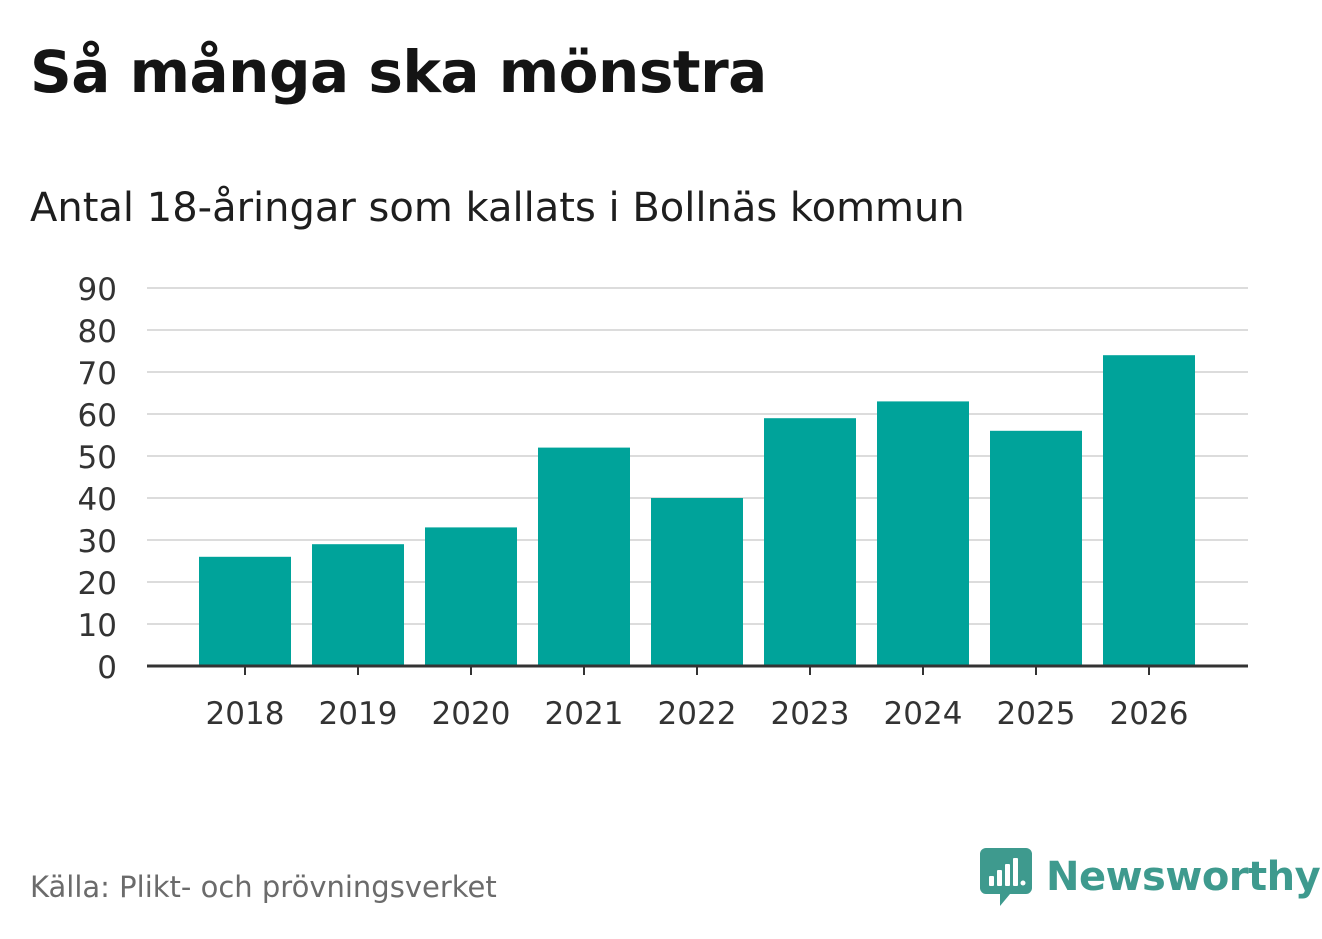 The width and height of the screenshot is (1322, 939). What do you see at coordinates (97, 542) in the screenshot?
I see `y-tick-label: 30` at bounding box center [97, 542].